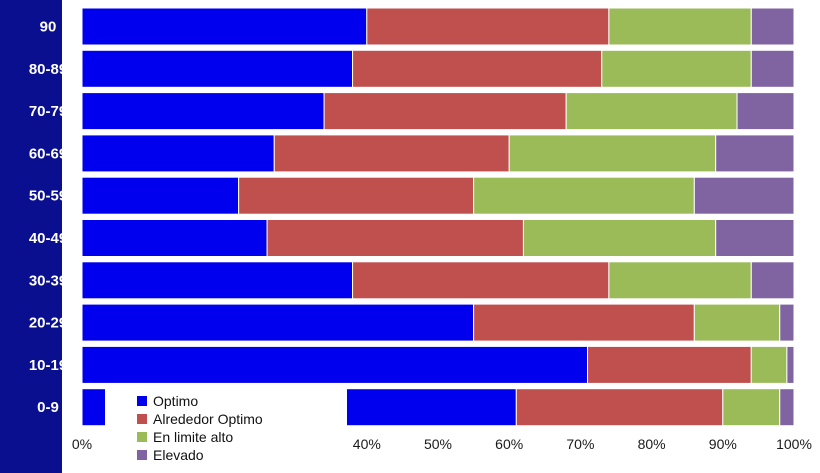  Describe the element at coordinates (242, 455) in the screenshot. I see `legend-item: Elevado` at that location.